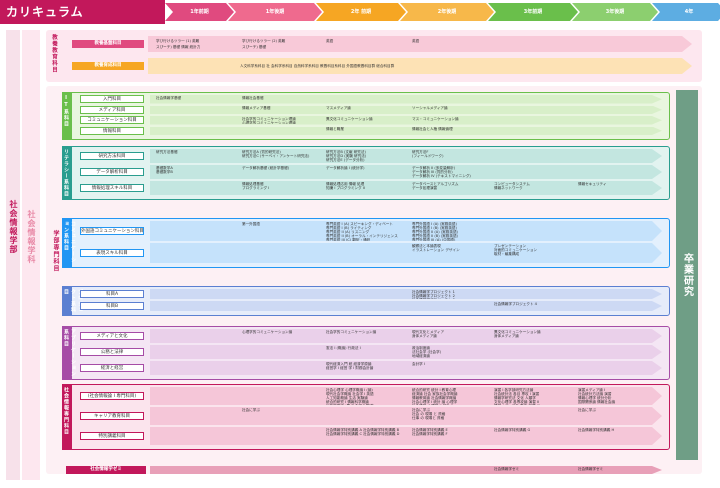  Describe the element at coordinates (435, 185) in the screenshot. I see `course-cell: データベースとアルゴリズム データ処理演習` at that location.